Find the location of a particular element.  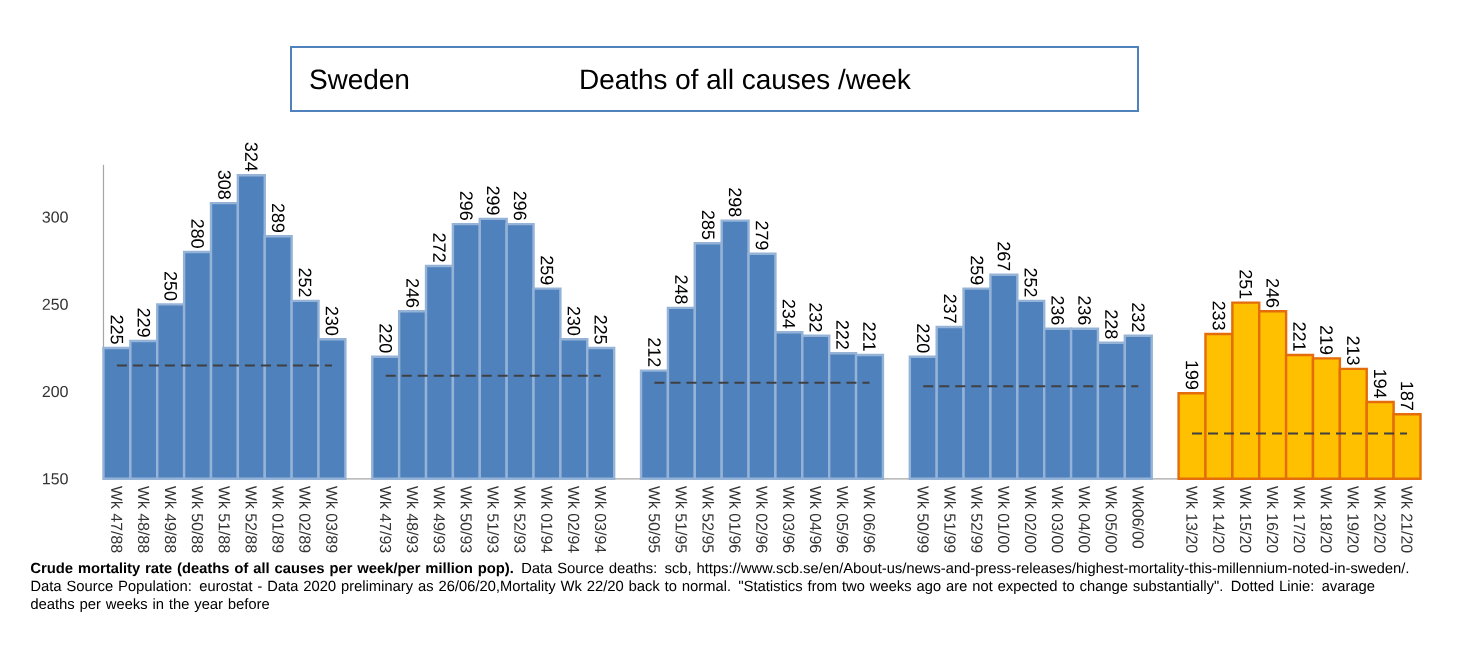

x-tick-label: Wk 02/94 is located at coordinates (573, 519).